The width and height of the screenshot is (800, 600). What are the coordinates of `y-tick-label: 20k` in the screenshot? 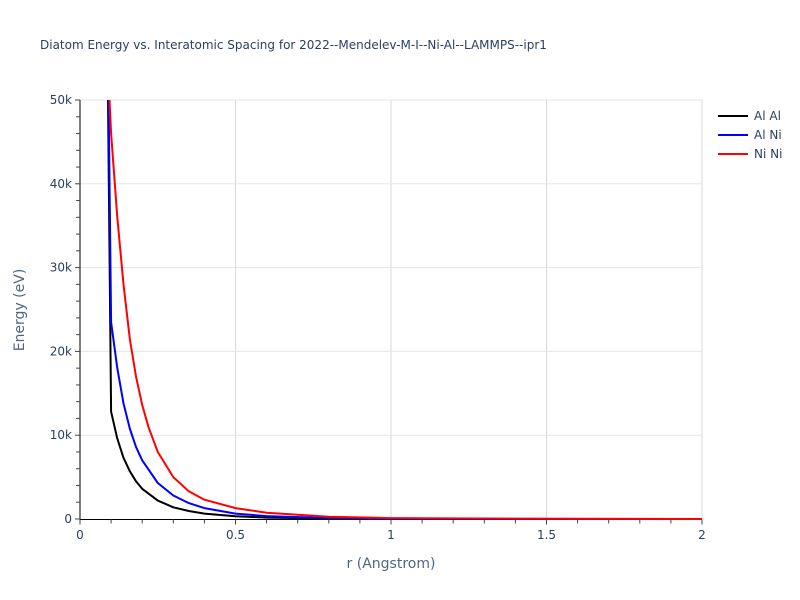 It's located at (61, 351).